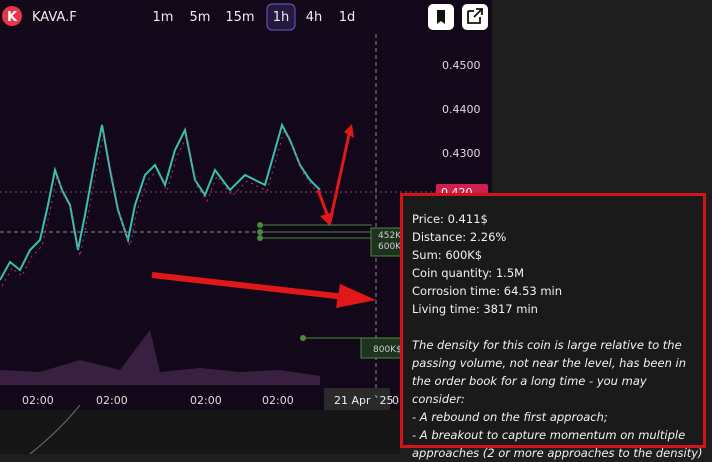  I want to click on logo, so click(12, 16).